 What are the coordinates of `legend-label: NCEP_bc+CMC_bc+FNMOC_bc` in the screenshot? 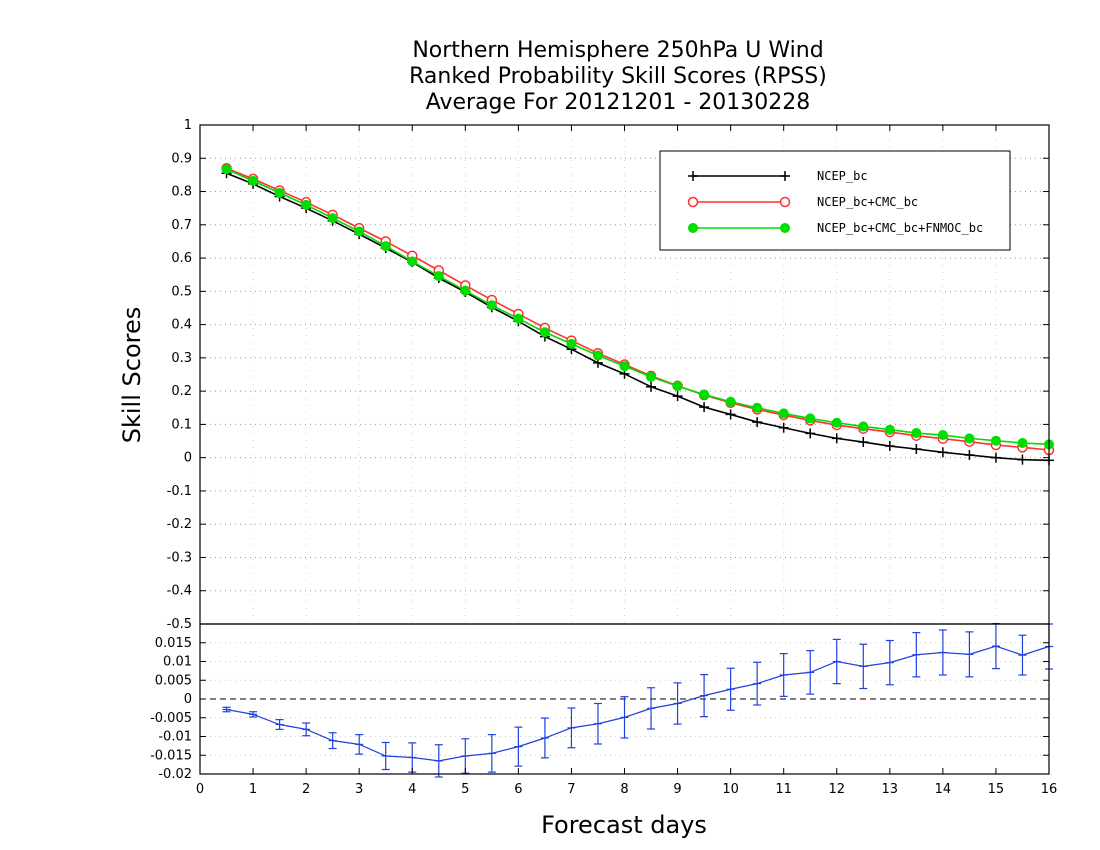 It's located at (900, 228).